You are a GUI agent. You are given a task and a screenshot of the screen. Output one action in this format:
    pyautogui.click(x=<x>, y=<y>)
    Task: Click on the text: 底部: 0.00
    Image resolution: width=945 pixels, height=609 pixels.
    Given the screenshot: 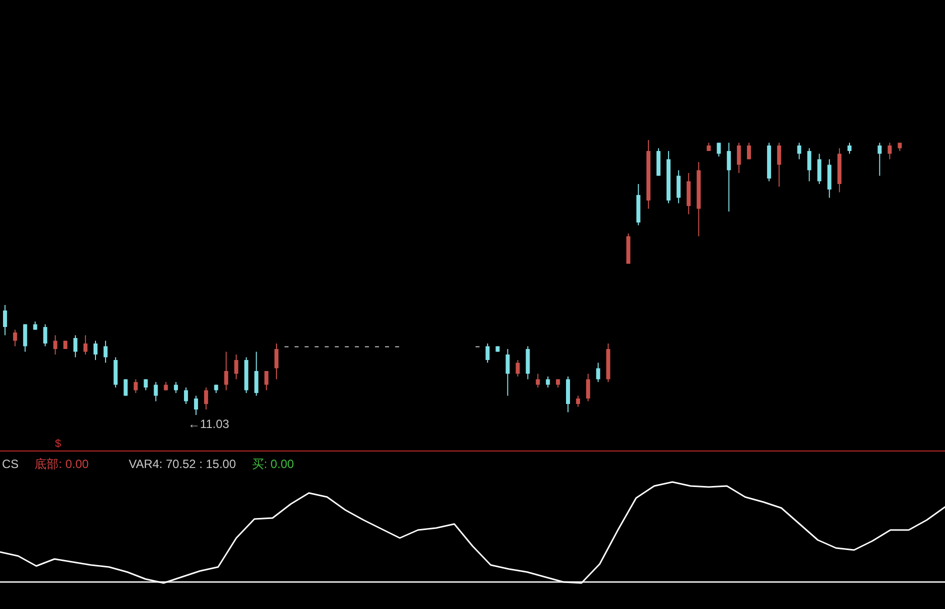 What is the action you would take?
    pyautogui.click(x=62, y=464)
    